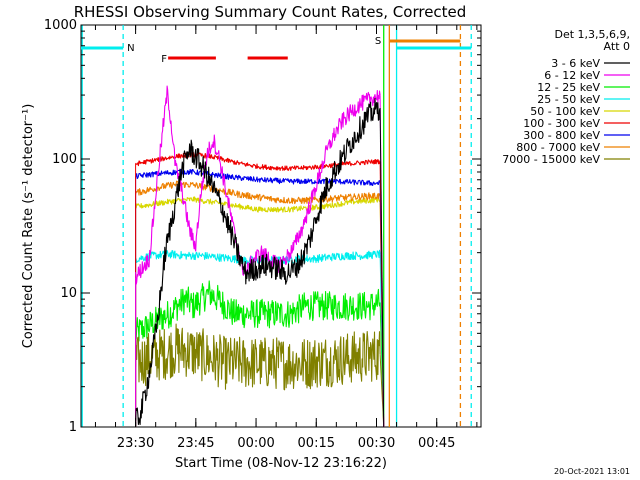 This screenshot has height=480, width=640. What do you see at coordinates (73, 427) in the screenshot?
I see `y-tick-label: 1` at bounding box center [73, 427].